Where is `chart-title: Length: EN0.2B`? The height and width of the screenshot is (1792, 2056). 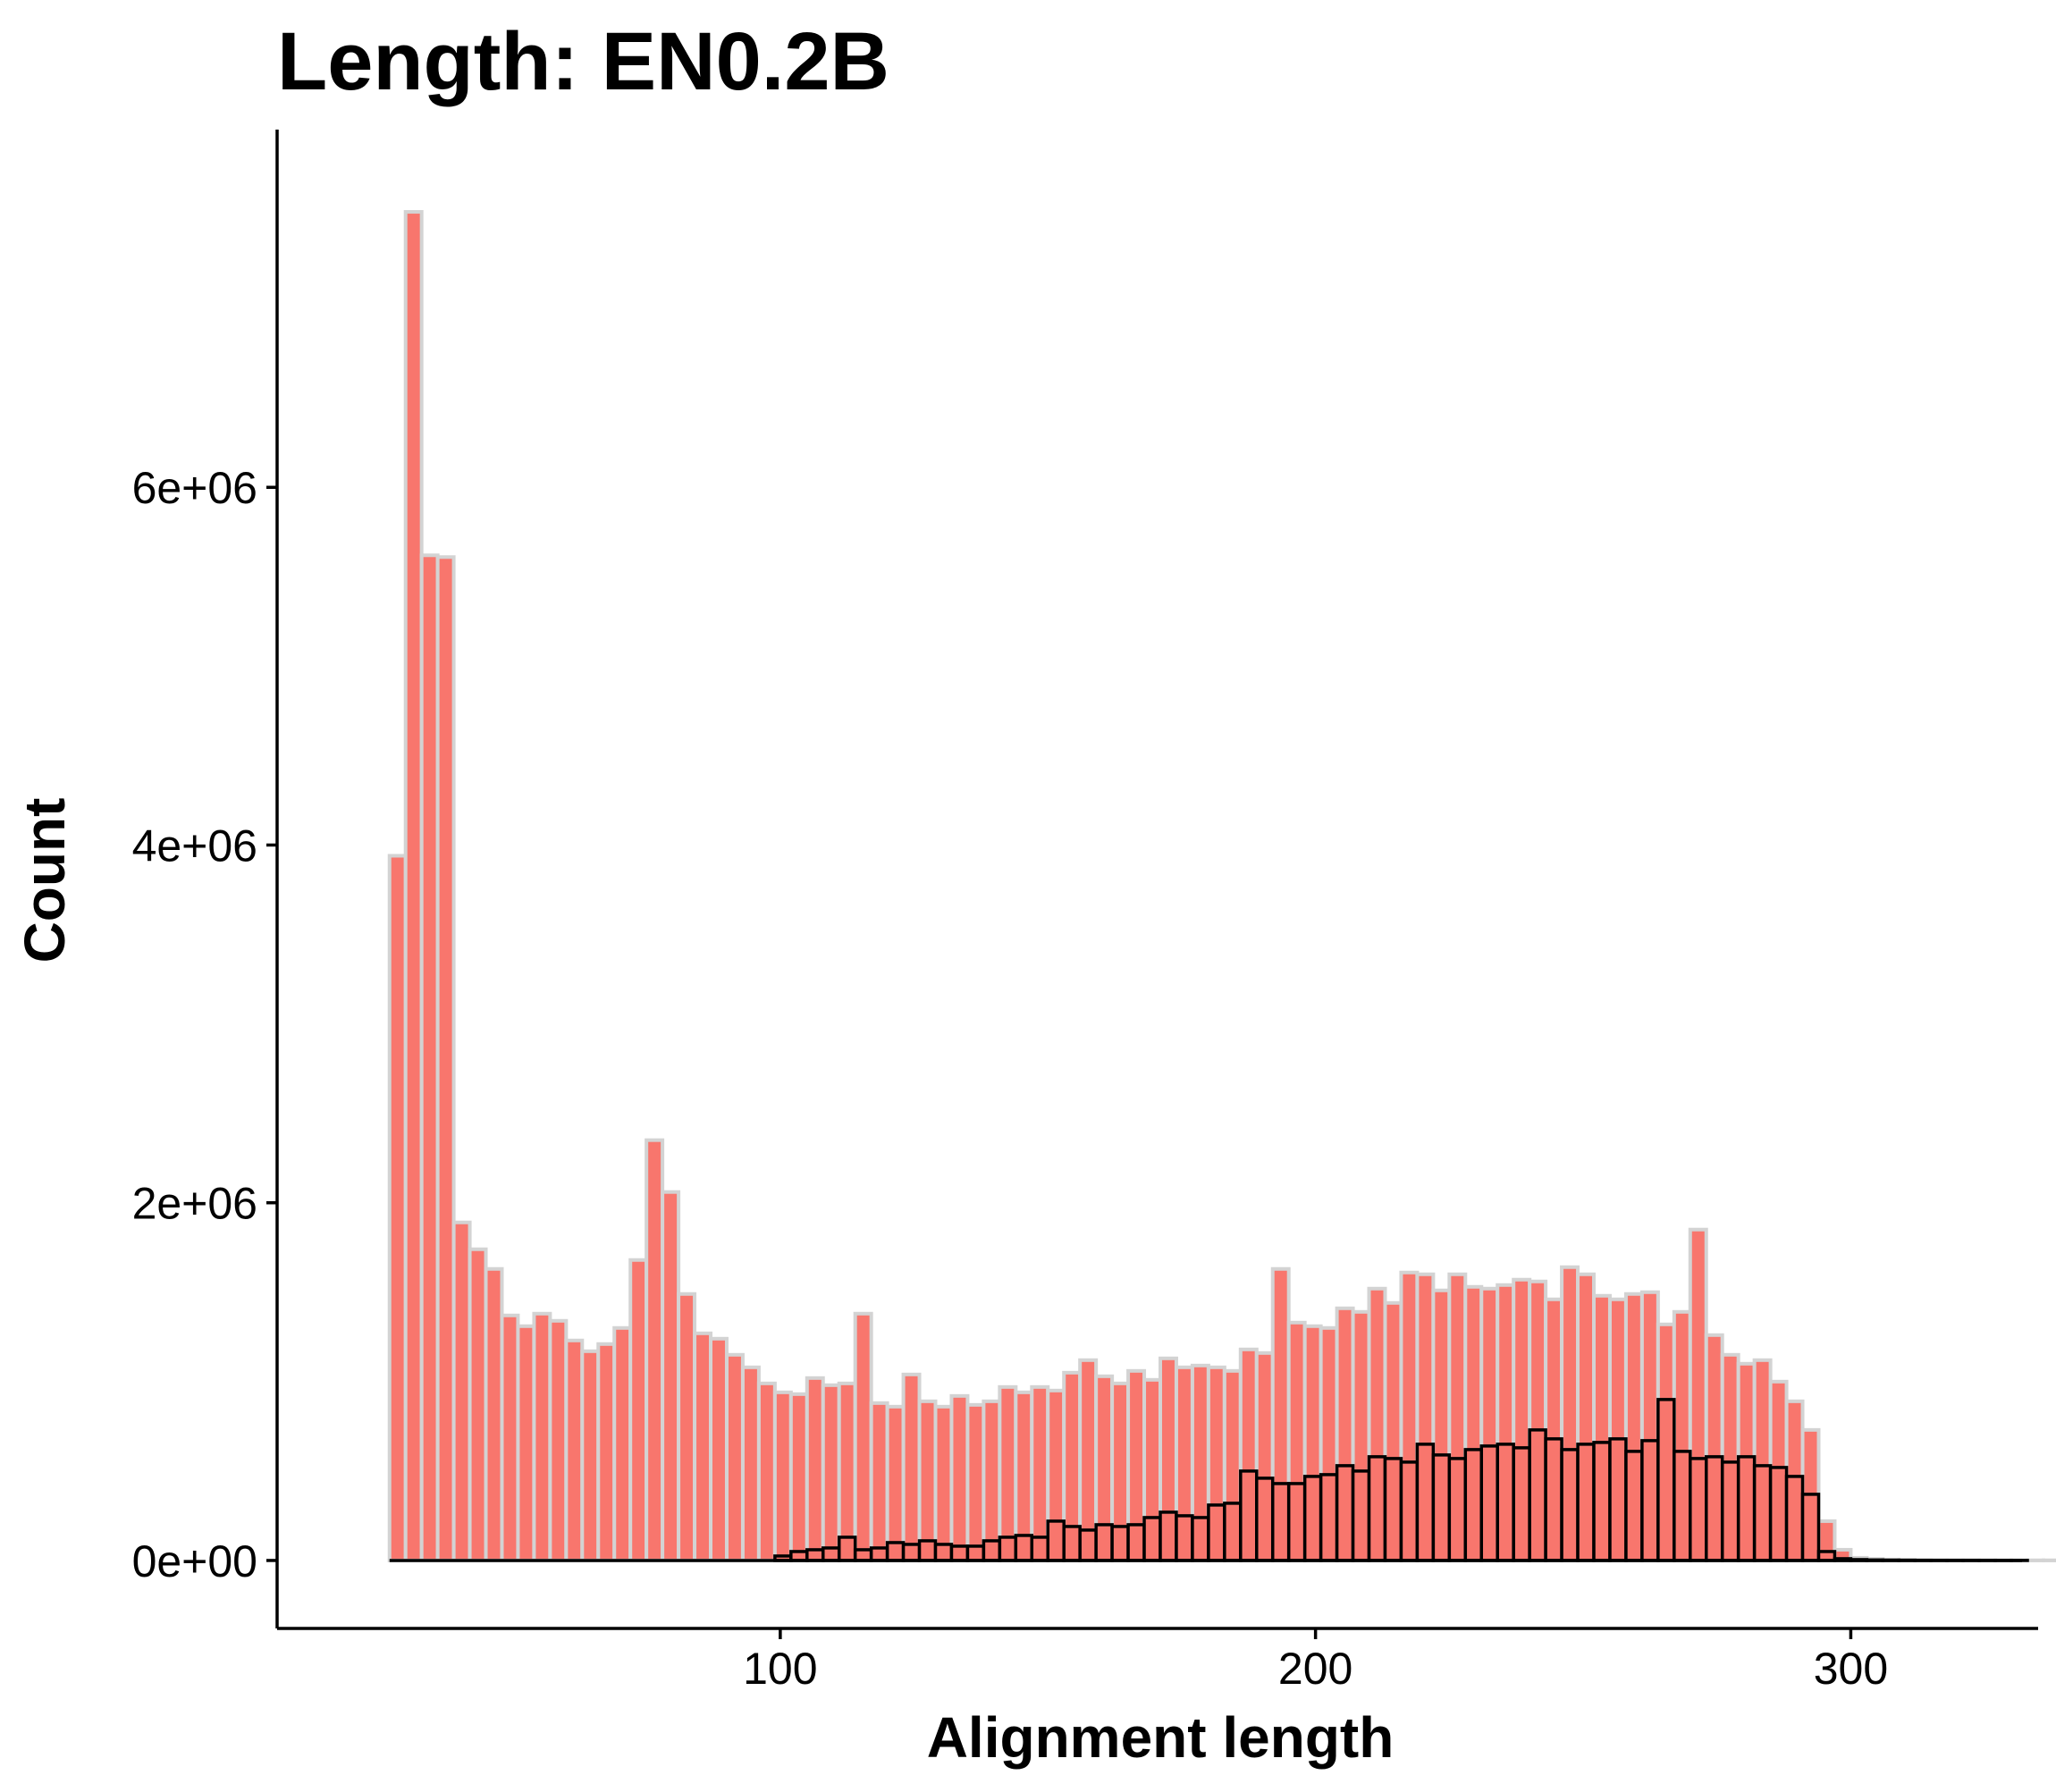
chart-title: Length: EN0.2B is located at coordinates (583, 62).